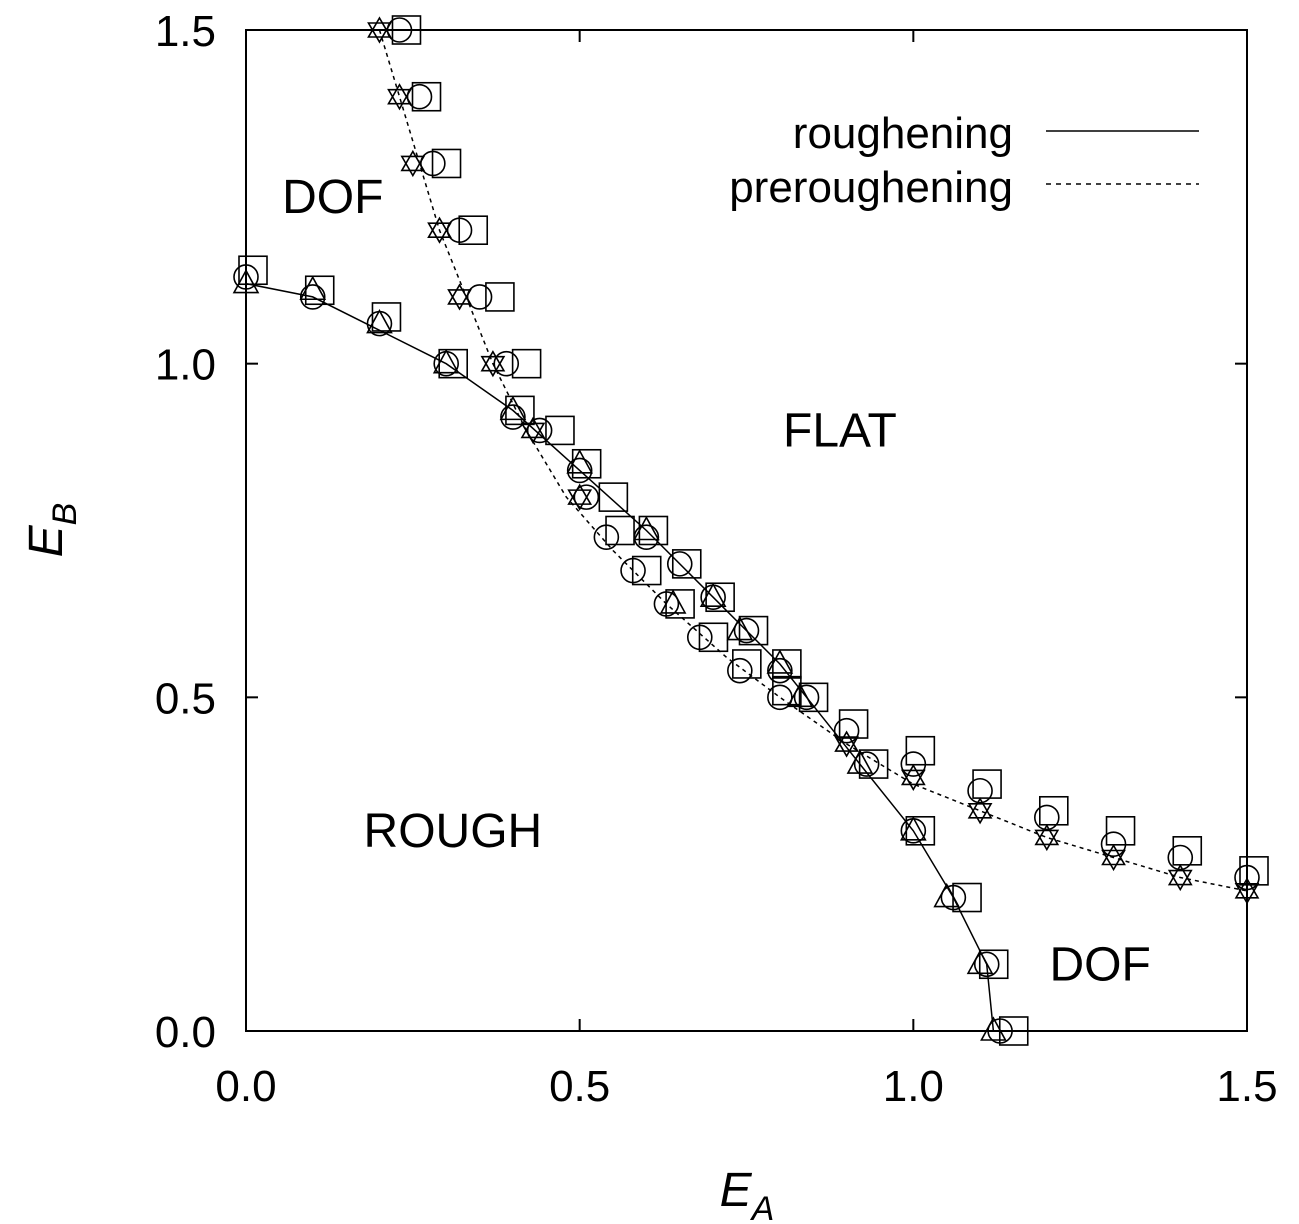 The width and height of the screenshot is (1299, 1224). I want to click on region-label-flat: FLAT, so click(840, 430).